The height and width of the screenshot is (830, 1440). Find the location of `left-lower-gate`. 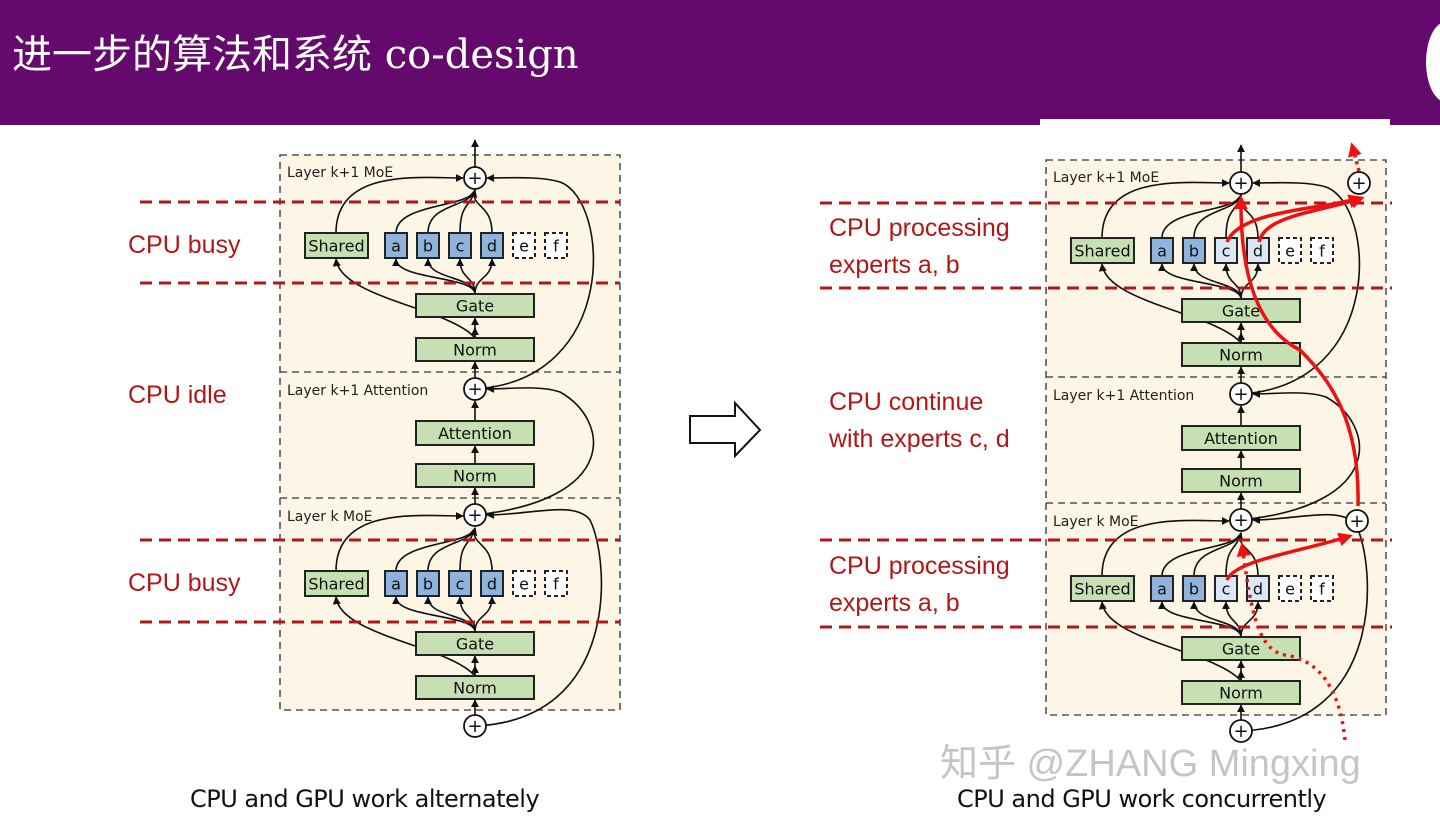

left-lower-gate is located at coordinates (475, 643).